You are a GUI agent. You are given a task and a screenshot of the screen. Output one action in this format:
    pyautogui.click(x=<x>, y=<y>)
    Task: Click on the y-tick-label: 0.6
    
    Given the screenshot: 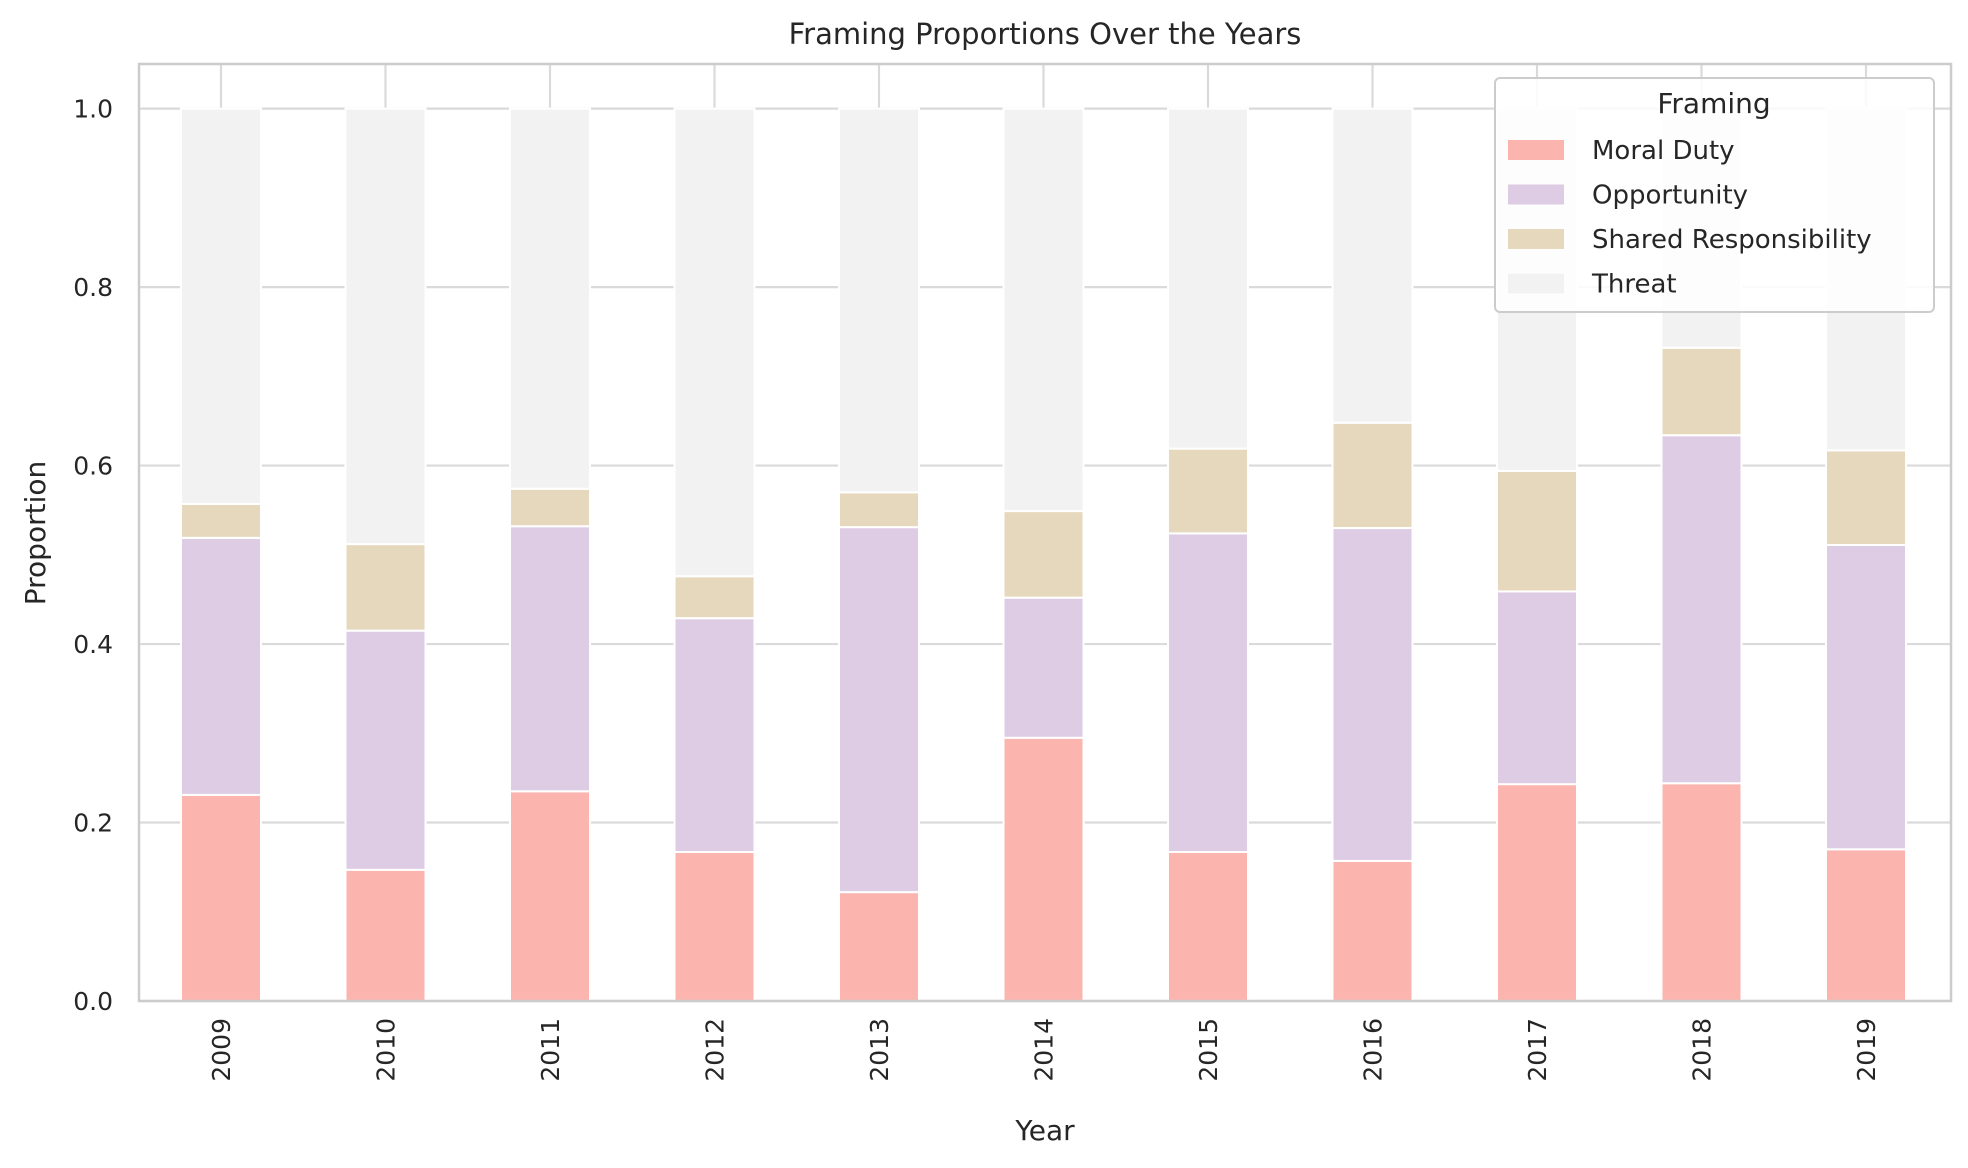 What is the action you would take?
    pyautogui.click(x=93, y=466)
    